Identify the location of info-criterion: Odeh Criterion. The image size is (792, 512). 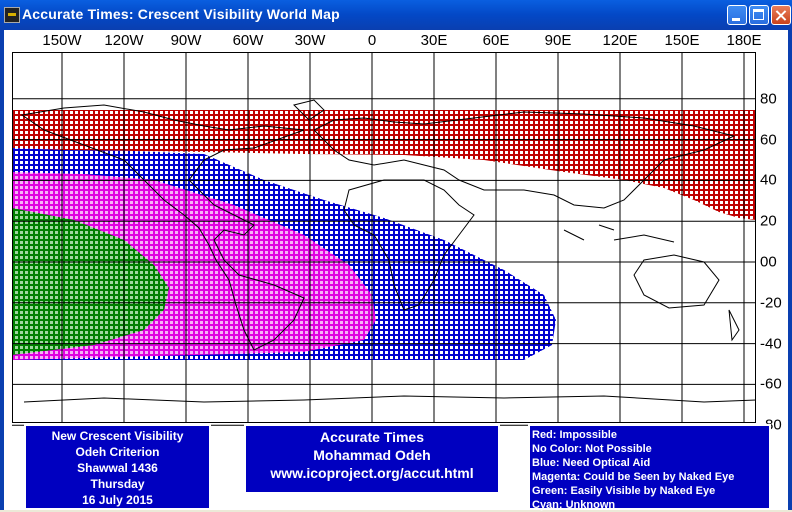
(117, 452).